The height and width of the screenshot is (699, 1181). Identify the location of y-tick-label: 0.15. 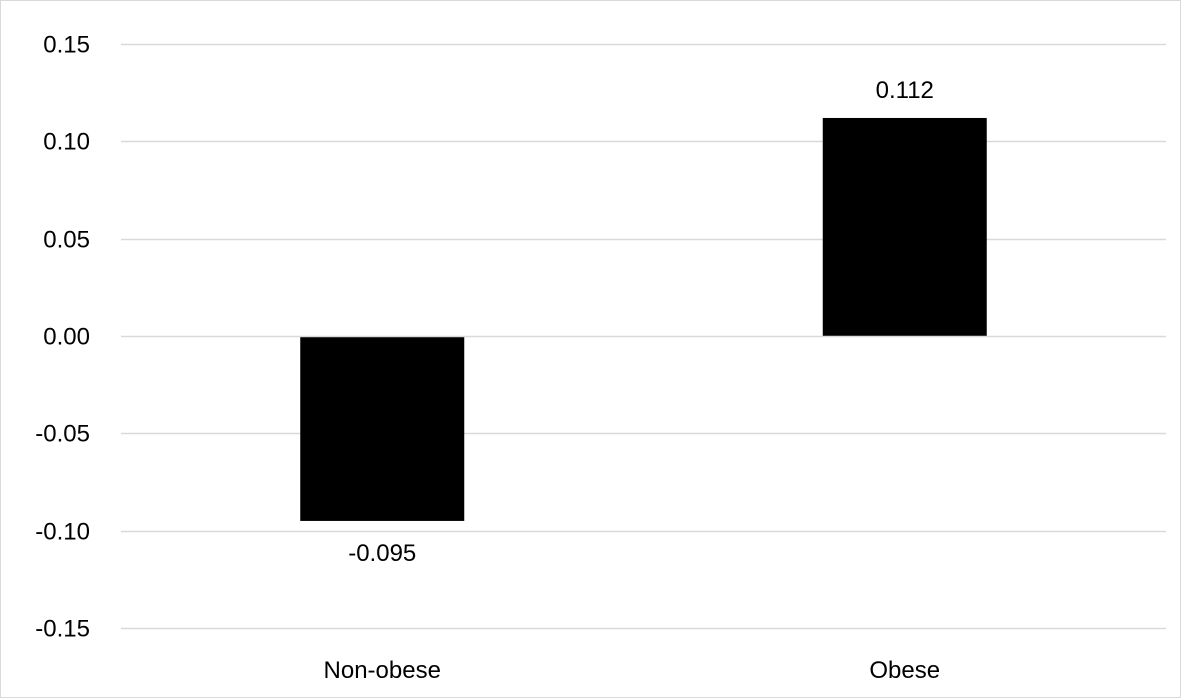
(66, 45).